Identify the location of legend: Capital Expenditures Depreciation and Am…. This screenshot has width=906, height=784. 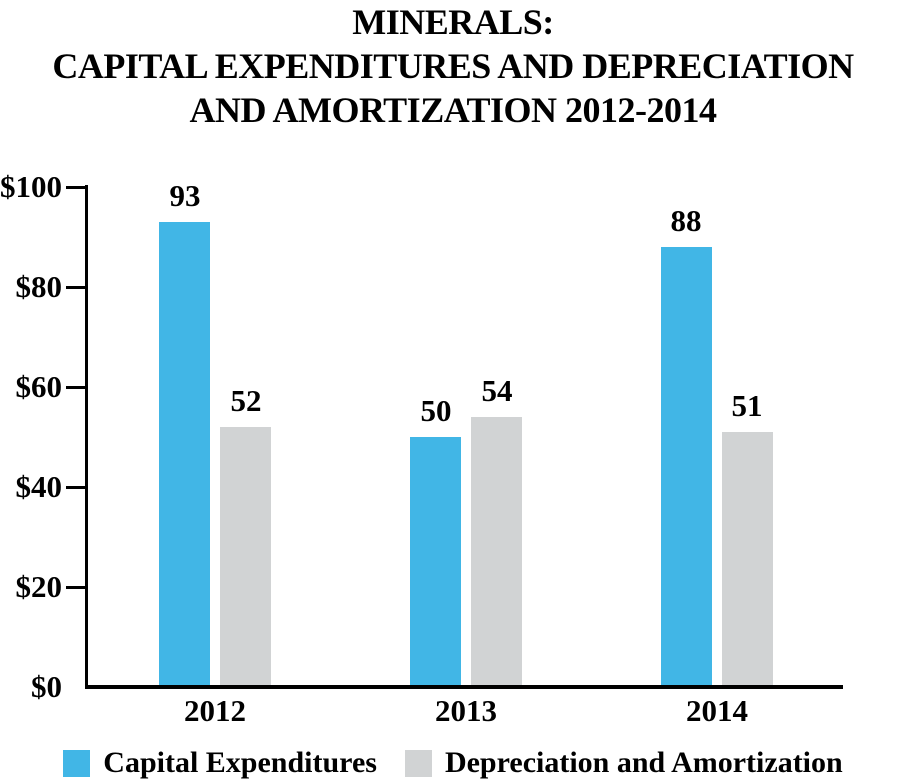
(453, 763).